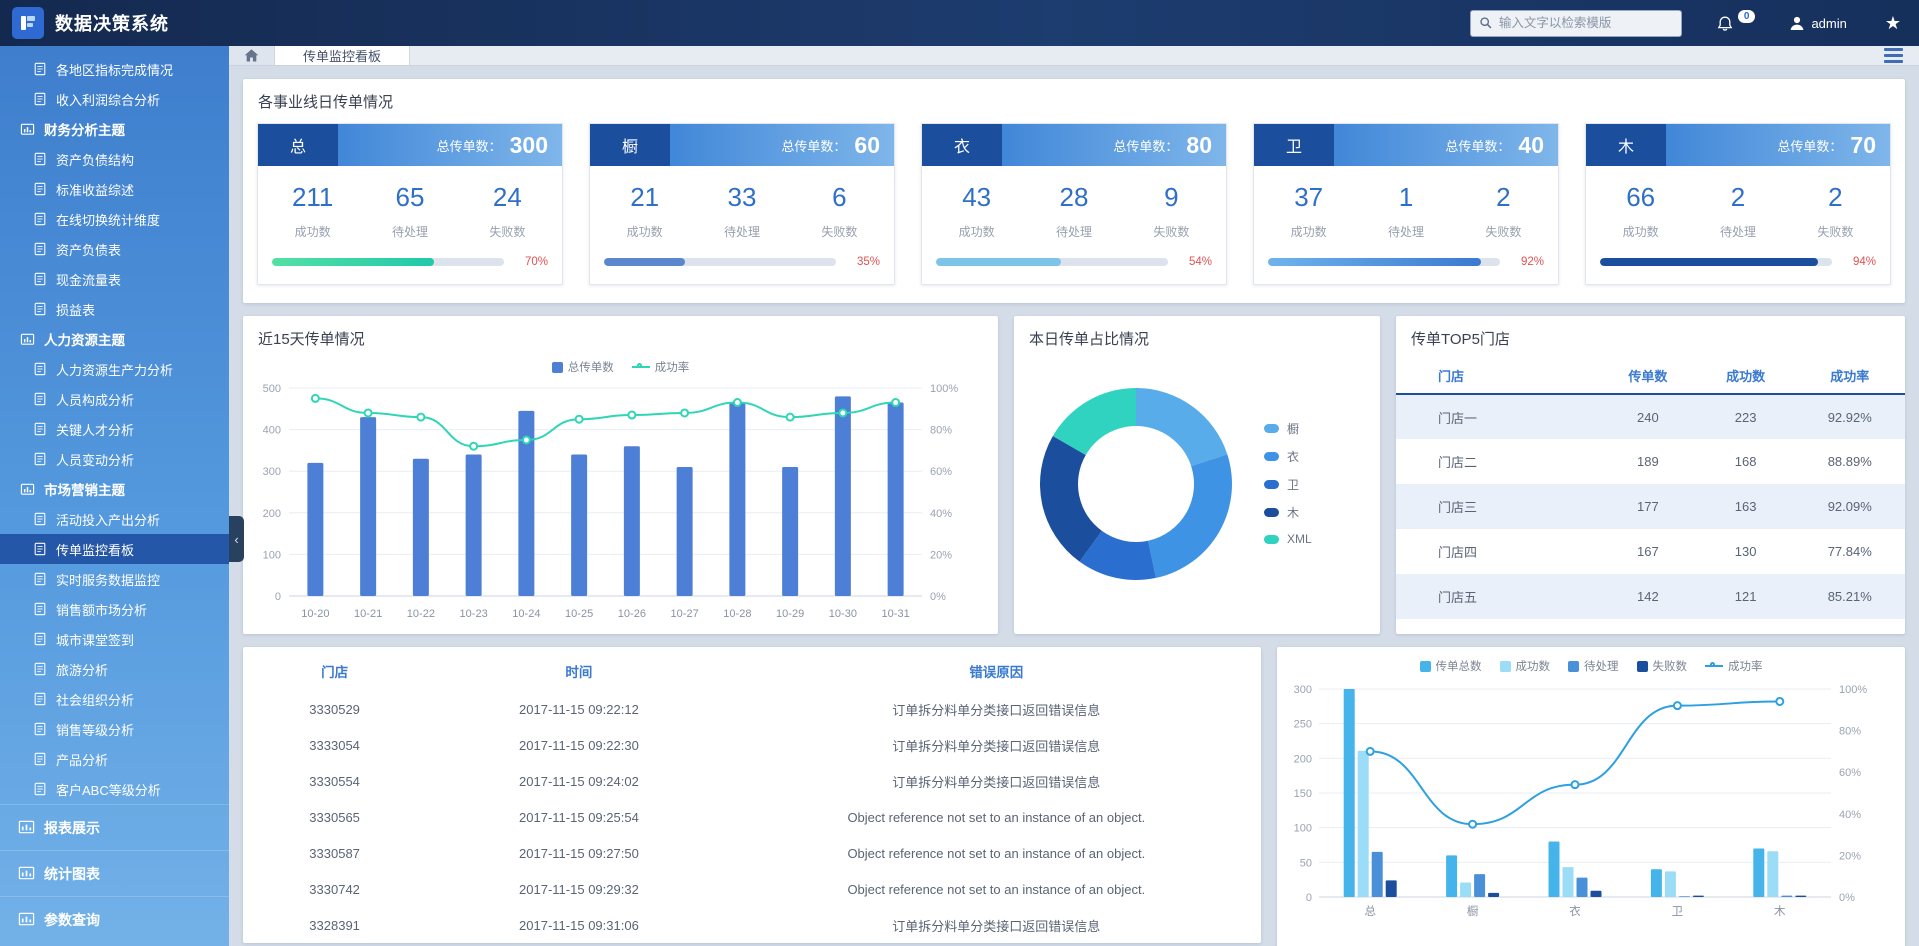 This screenshot has height=946, width=1919. I want to click on sidebar-collapse-handle: ‹, so click(236, 539).